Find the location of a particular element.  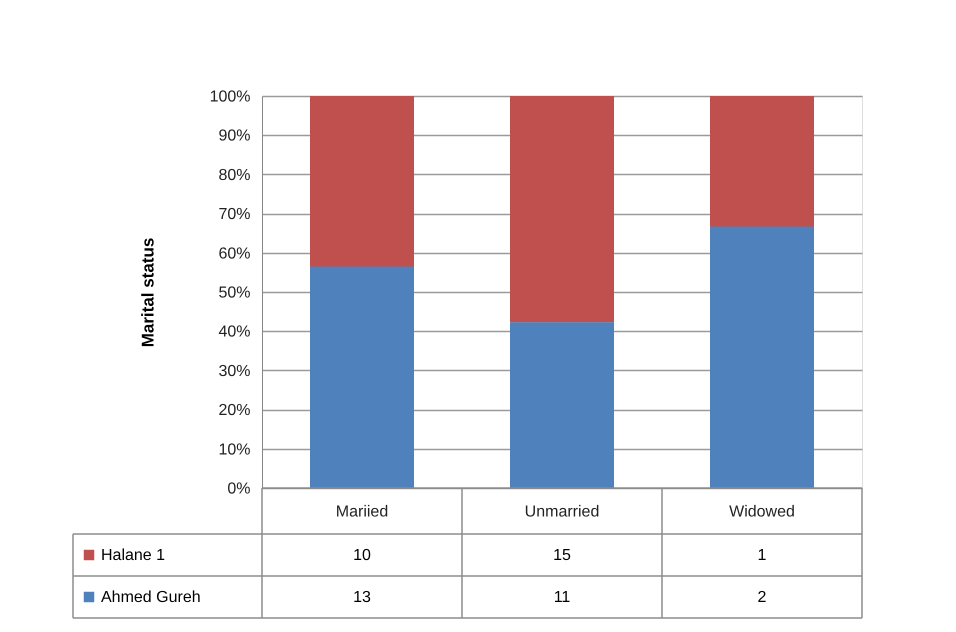

text: 15 is located at coordinates (562, 555).